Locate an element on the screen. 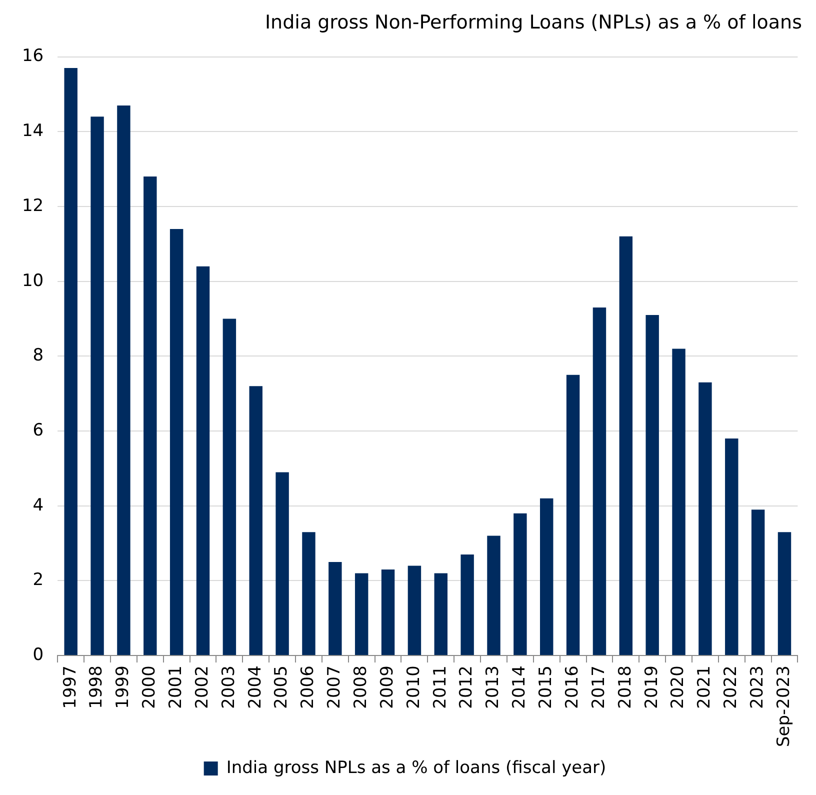  x-tick-label: 2017 is located at coordinates (598, 687).